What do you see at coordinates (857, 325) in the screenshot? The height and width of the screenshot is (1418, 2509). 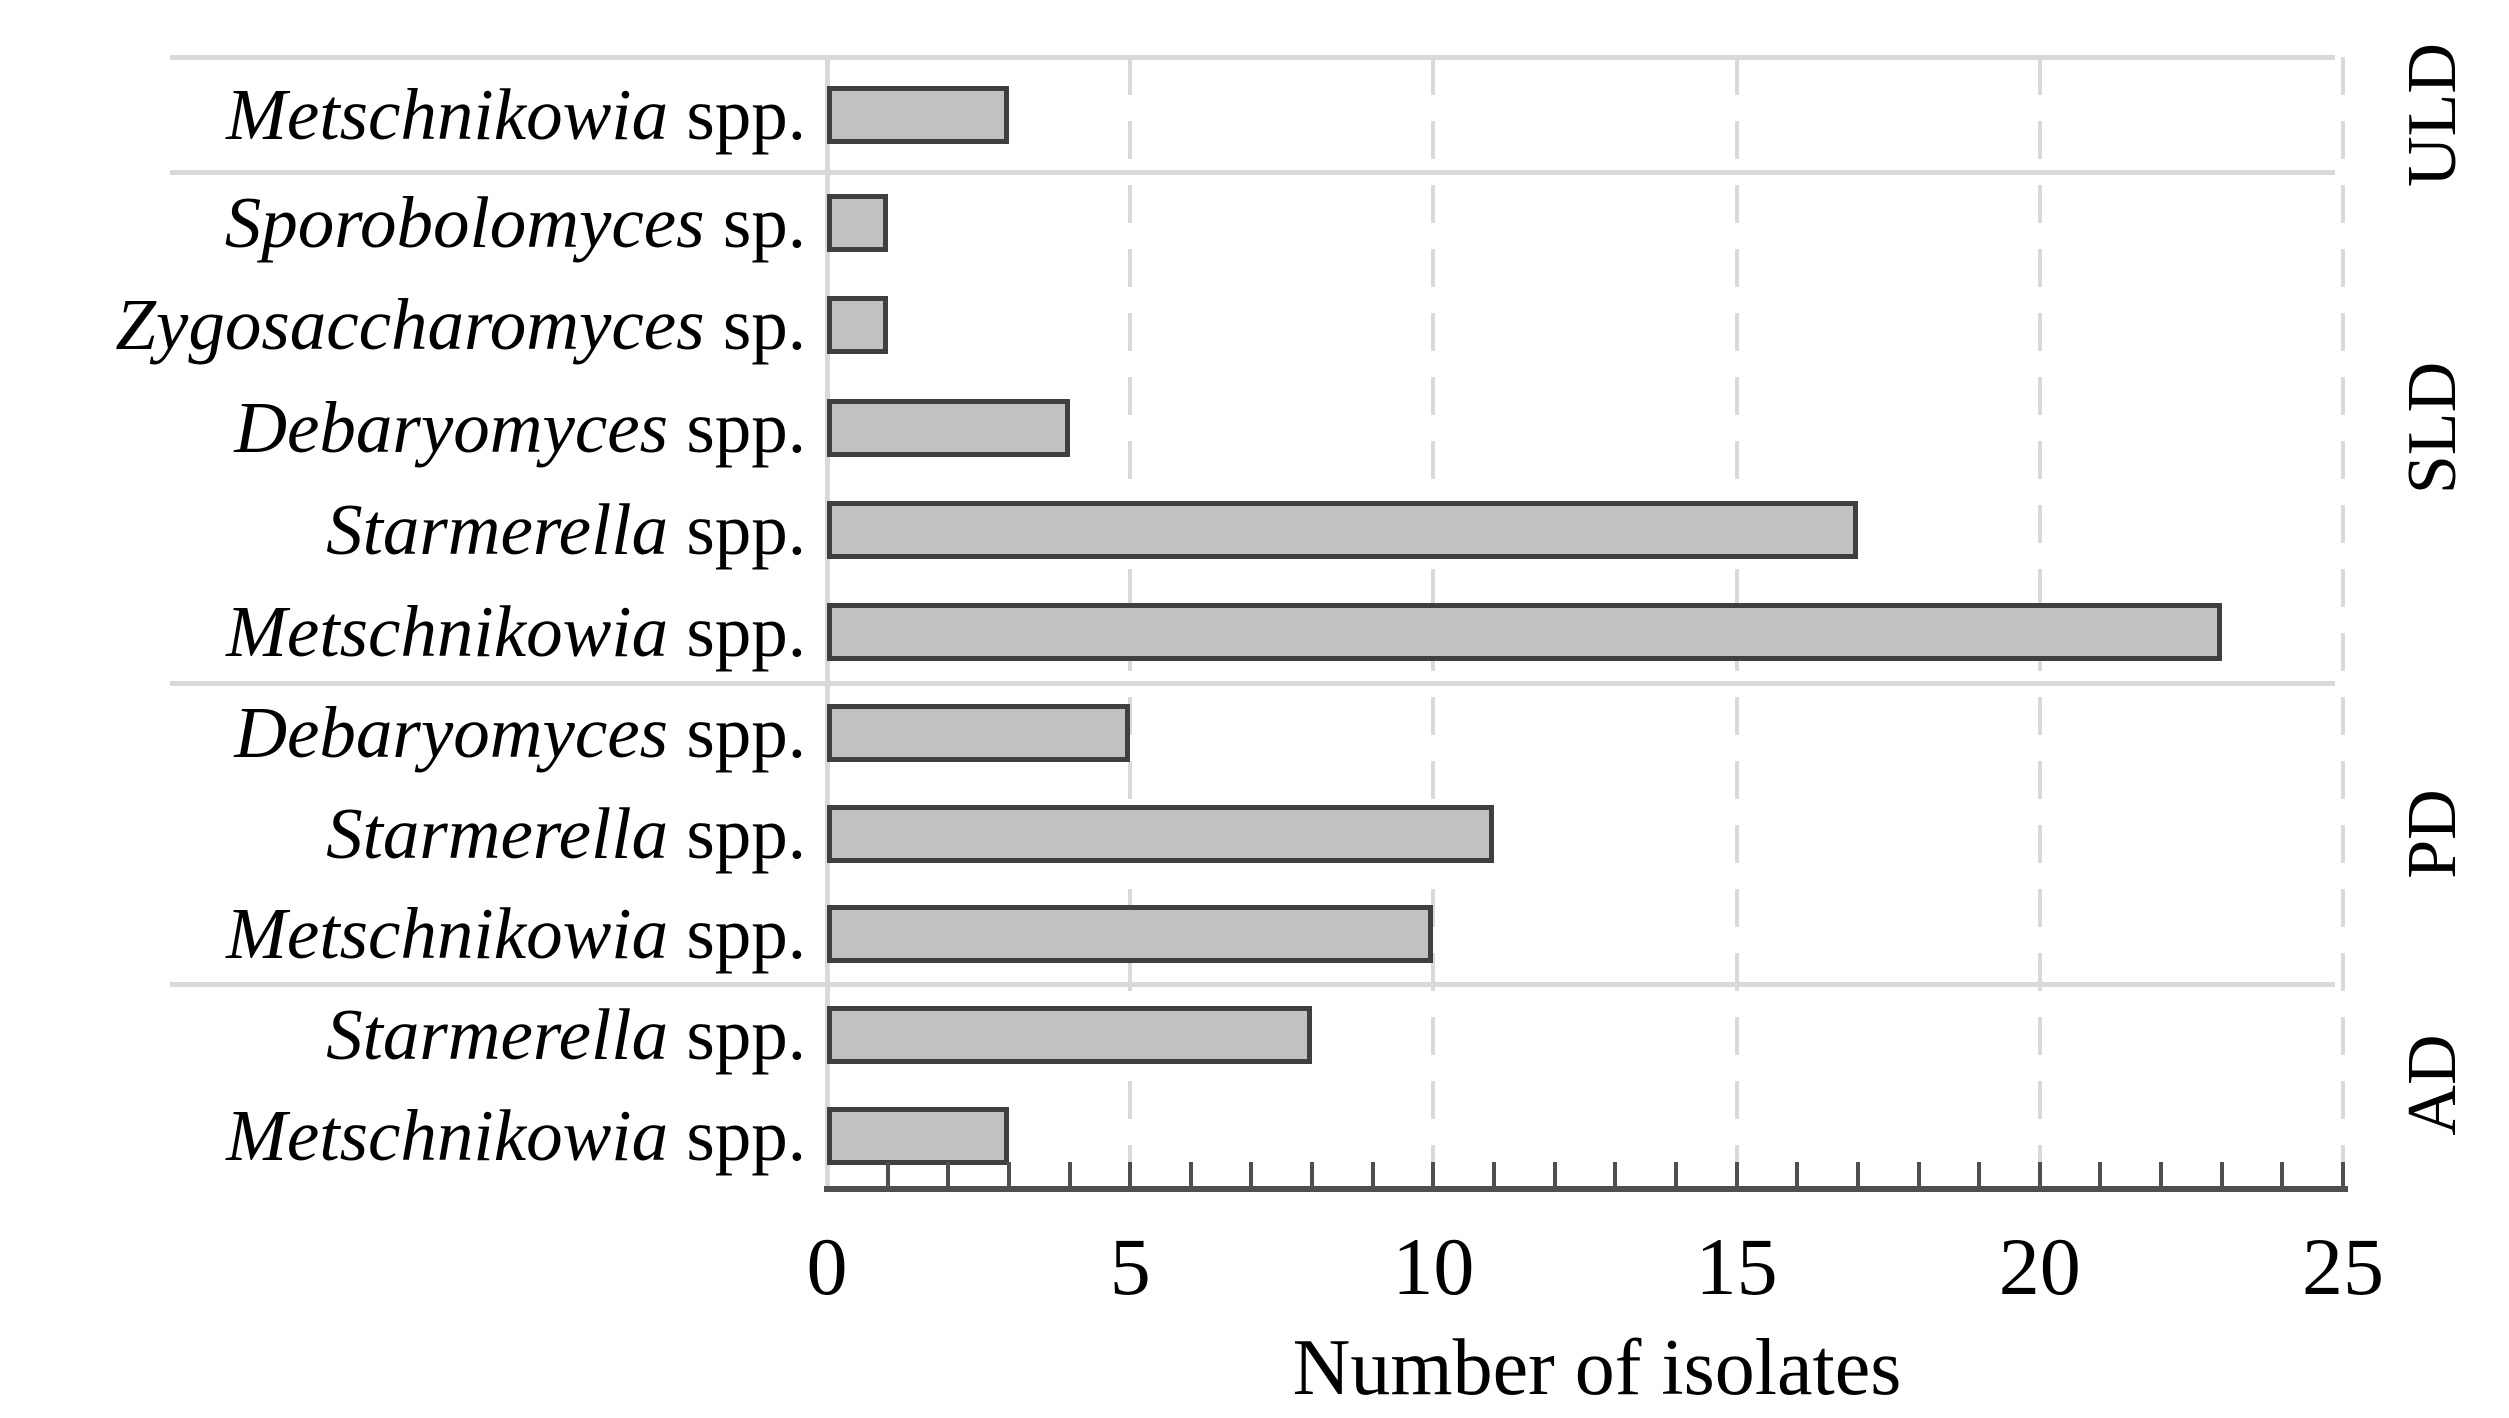 I see `bar-zygosaccharomyces-sld` at bounding box center [857, 325].